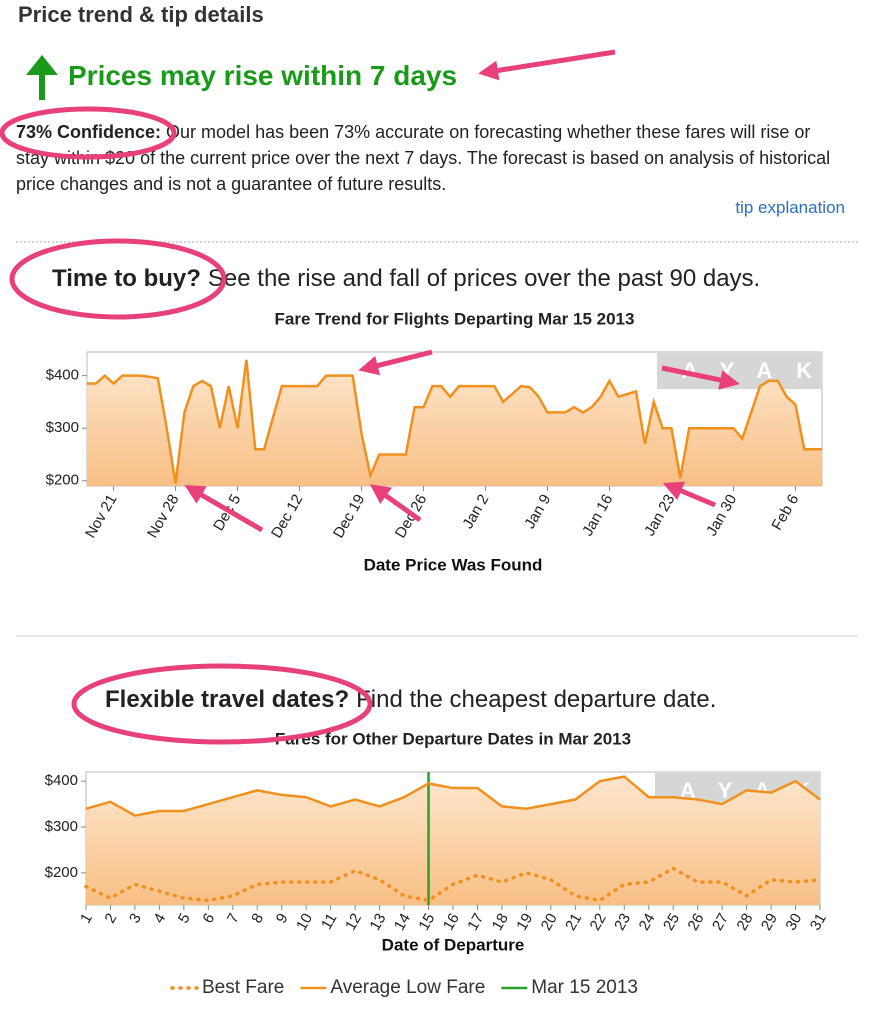 The image size is (875, 1024). What do you see at coordinates (696, 921) in the screenshot?
I see `x-tick-label: 26` at bounding box center [696, 921].